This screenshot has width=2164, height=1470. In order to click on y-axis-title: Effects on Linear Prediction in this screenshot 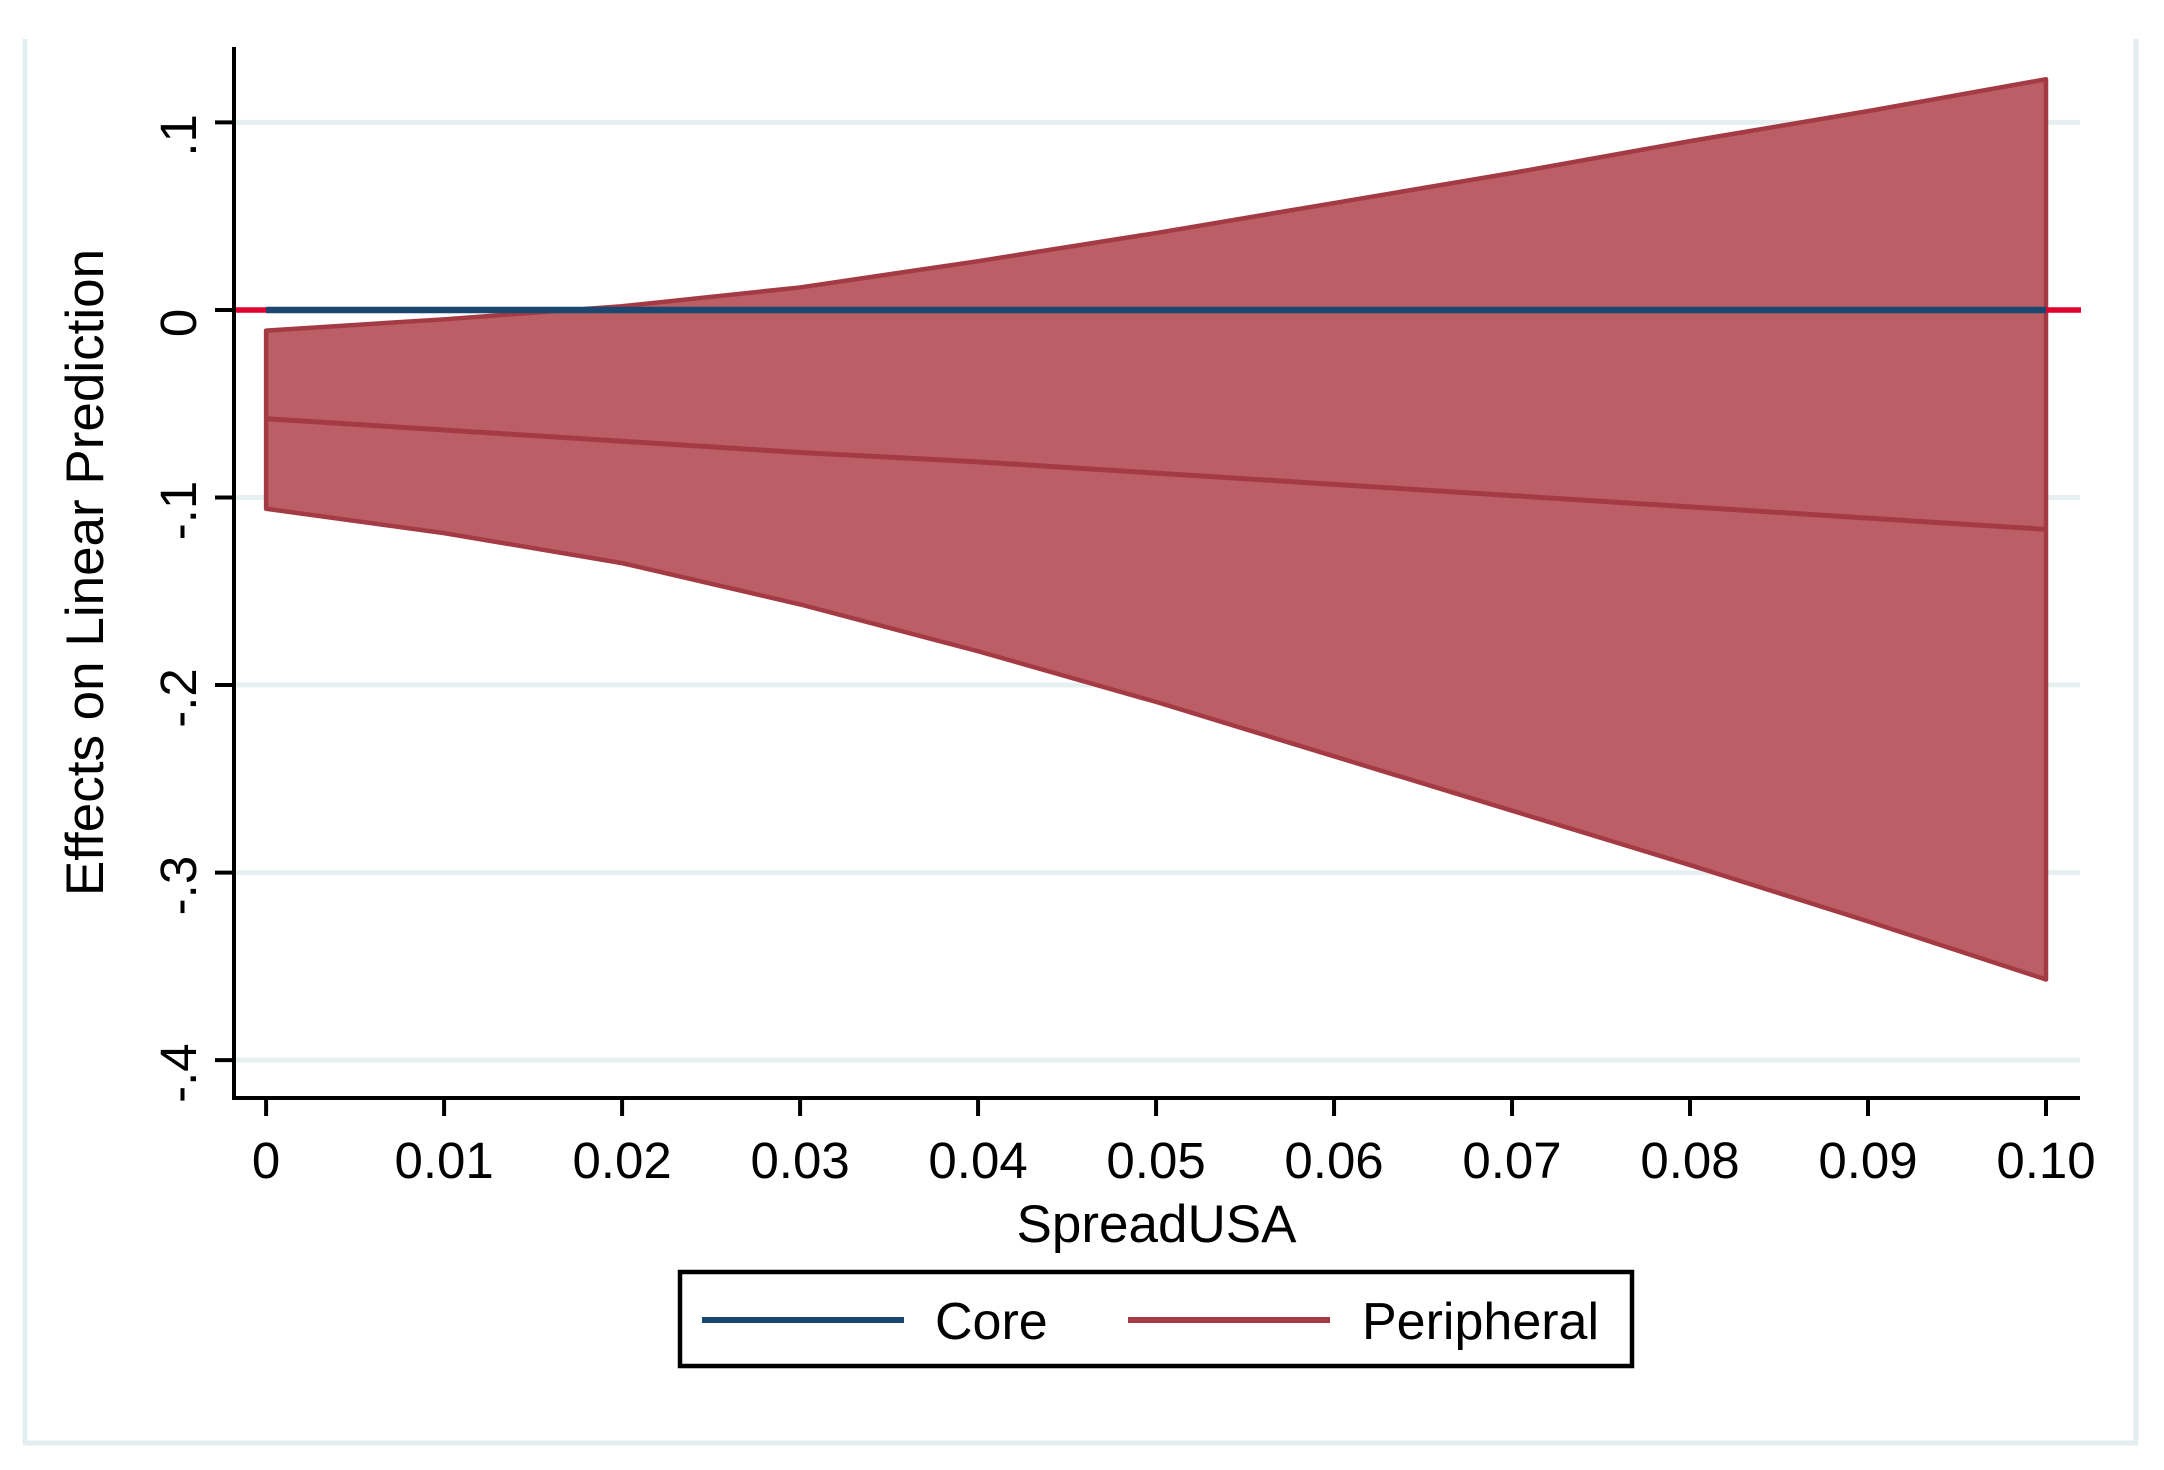, I will do `click(85, 572)`.